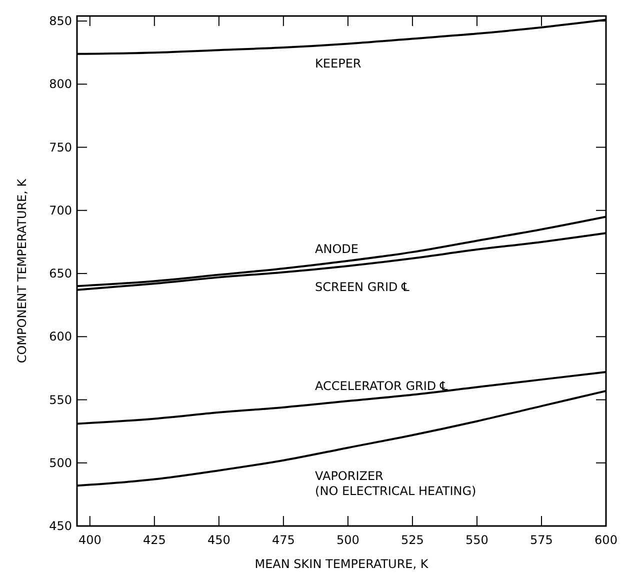  What do you see at coordinates (395, 483) in the screenshot?
I see `series-label: VAPORIZER (NO ELECTRICAL HEATING)` at bounding box center [395, 483].